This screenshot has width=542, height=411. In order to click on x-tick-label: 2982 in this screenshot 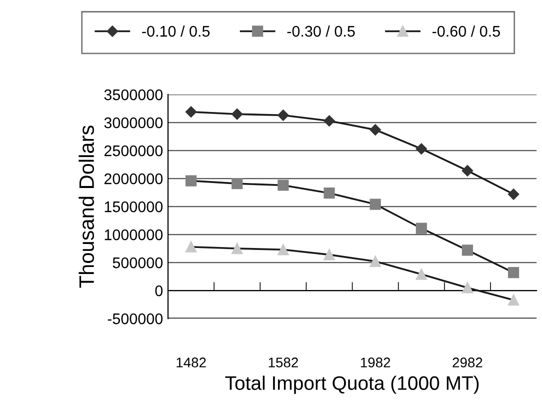, I will do `click(467, 363)`.